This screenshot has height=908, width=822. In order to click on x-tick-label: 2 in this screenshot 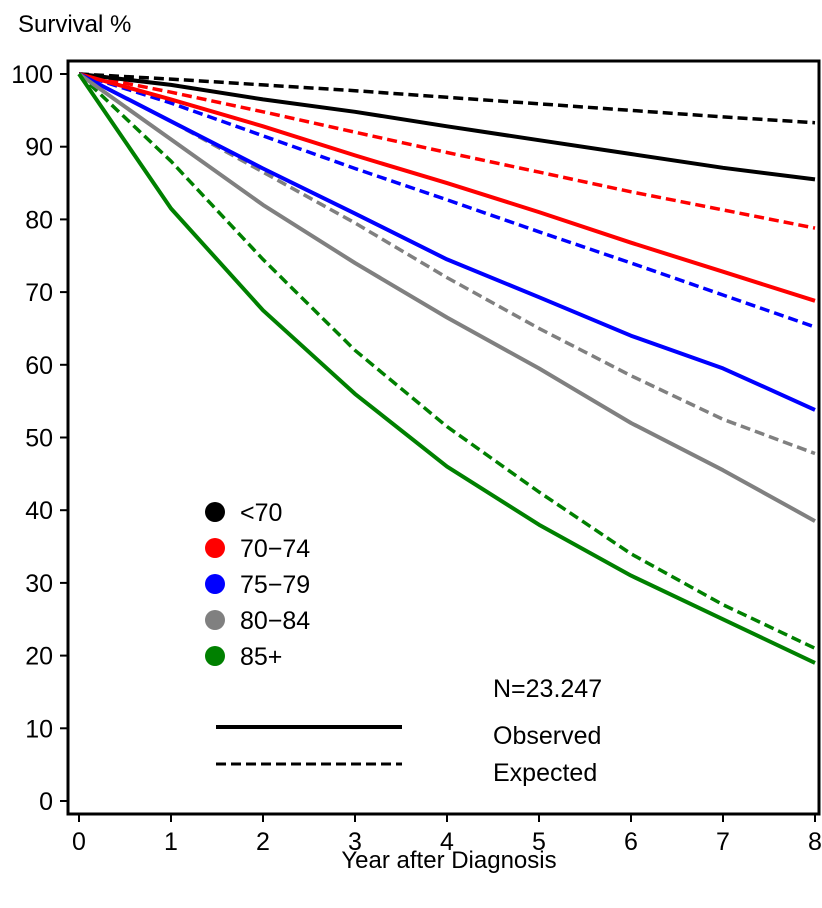, I will do `click(263, 842)`.